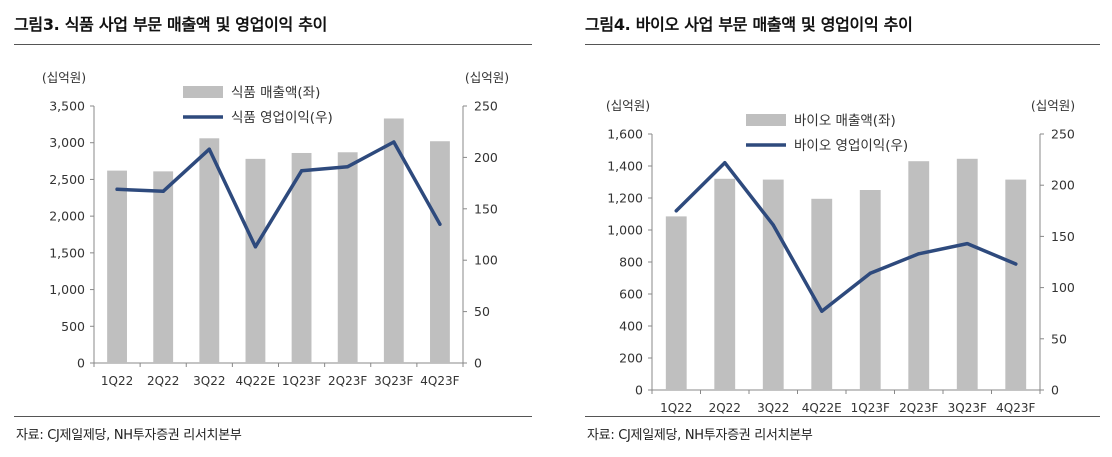 This screenshot has height=457, width=1112. Describe the element at coordinates (631, 262) in the screenshot. I see `left-tick-label: 800` at that location.